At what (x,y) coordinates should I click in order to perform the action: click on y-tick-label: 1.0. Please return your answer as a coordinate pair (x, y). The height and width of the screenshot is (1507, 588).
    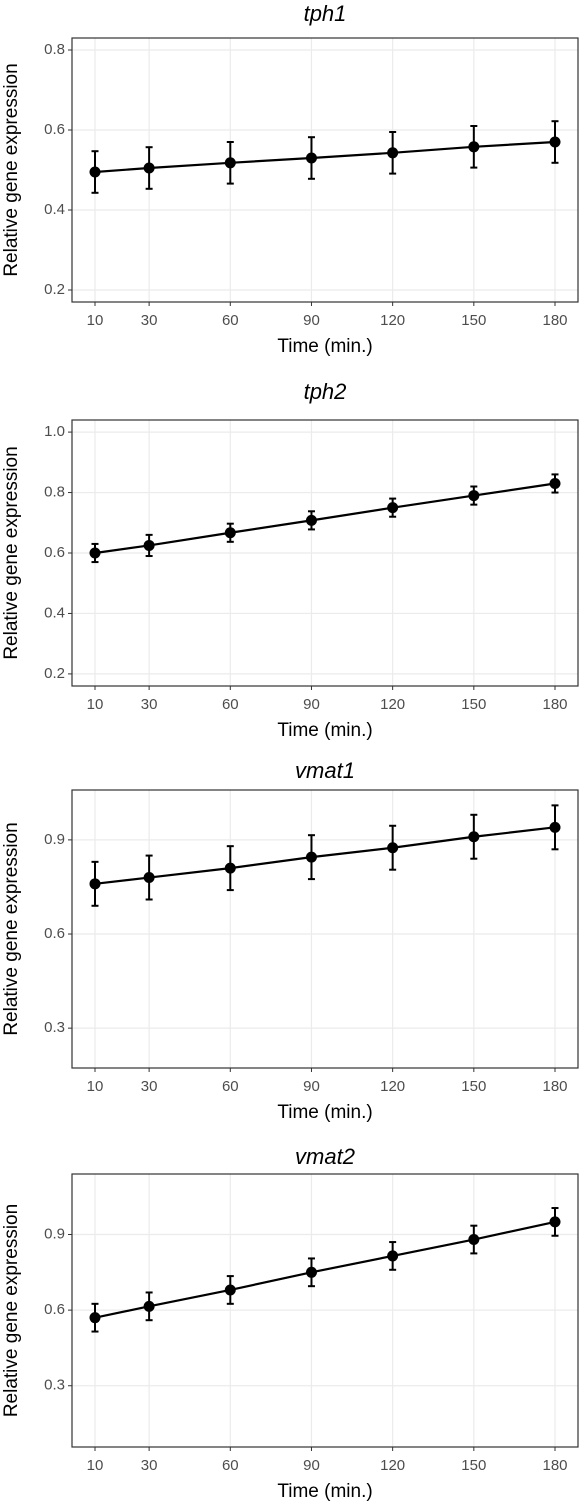
    Looking at the image, I should click on (54, 431).